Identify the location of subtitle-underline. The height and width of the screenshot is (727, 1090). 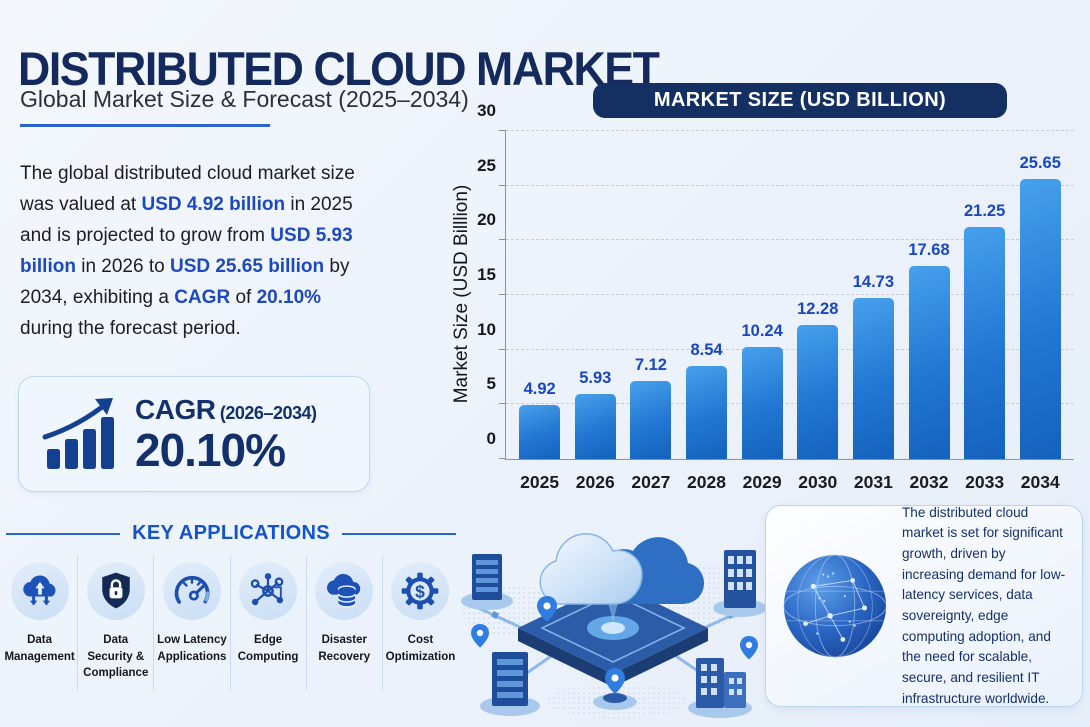
(145, 125).